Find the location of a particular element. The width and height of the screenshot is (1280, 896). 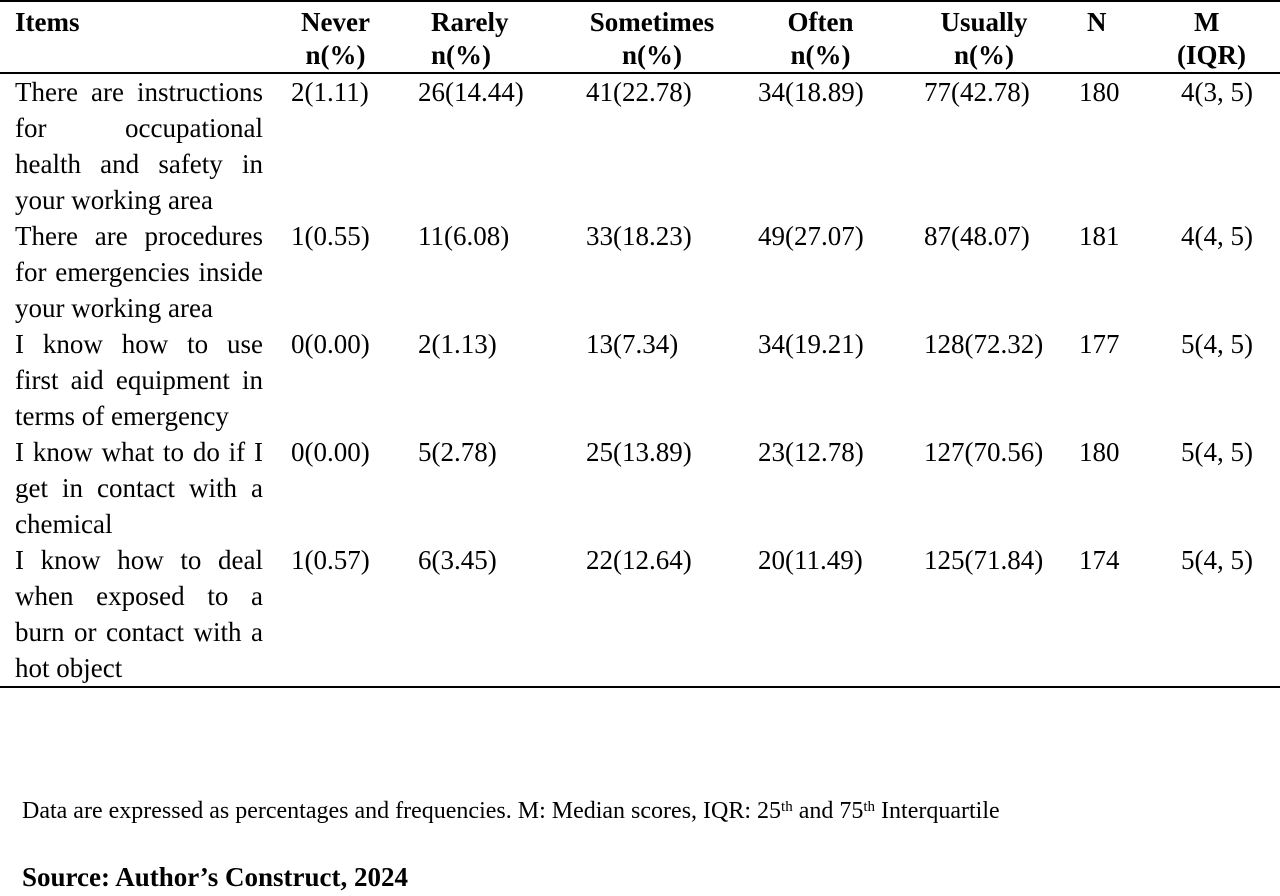

header-usually: Usually n(%) is located at coordinates (984, 38).